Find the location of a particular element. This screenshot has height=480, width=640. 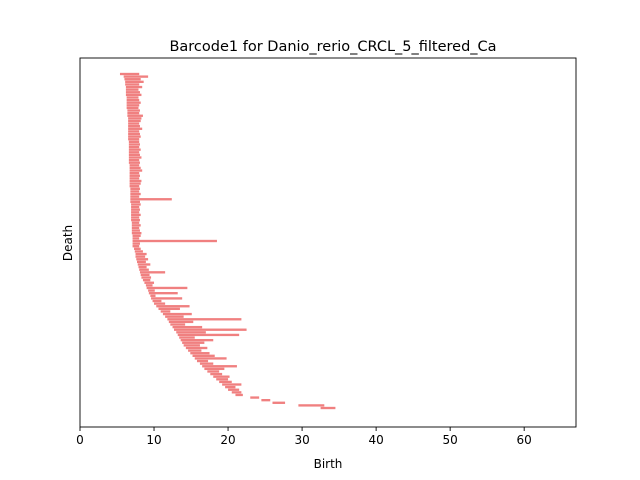

x-tick-label: 20 is located at coordinates (227, 440).